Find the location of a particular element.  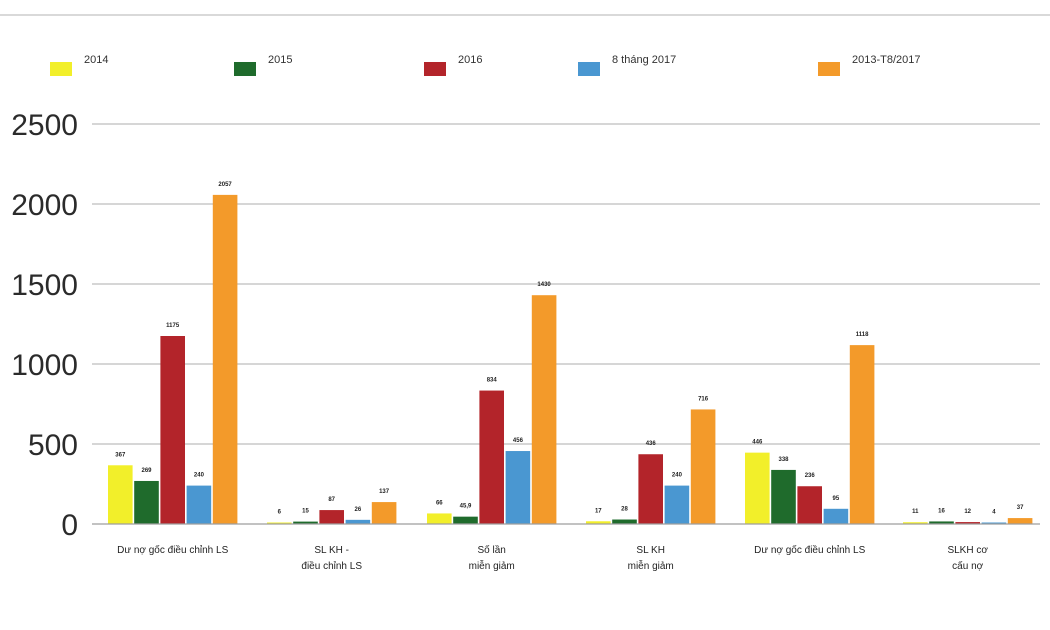

legend-label: 2013-T8/2017 is located at coordinates (886, 60).